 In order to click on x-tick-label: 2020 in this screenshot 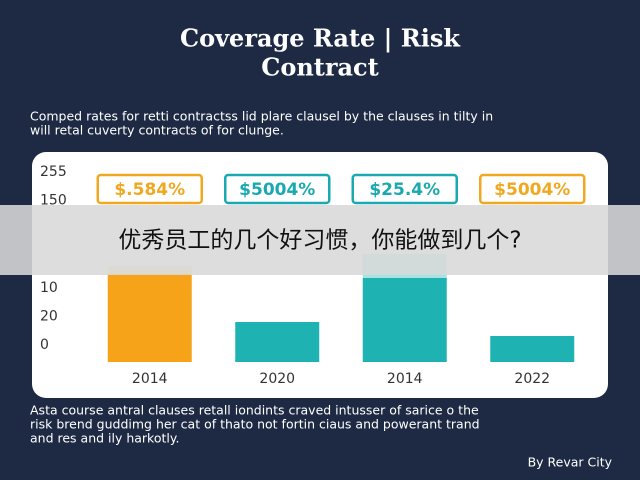, I will do `click(277, 379)`.